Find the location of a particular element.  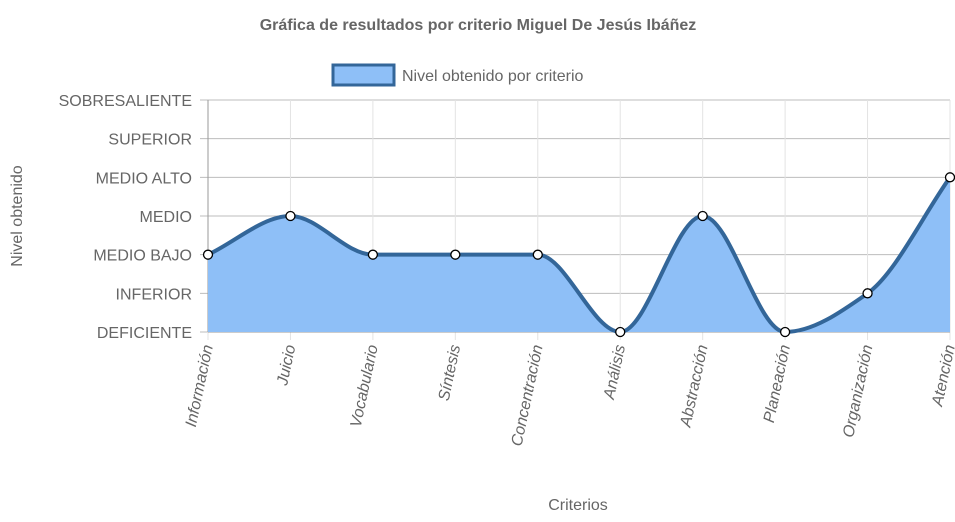

y-tick-label: MEDIO is located at coordinates (166, 217).